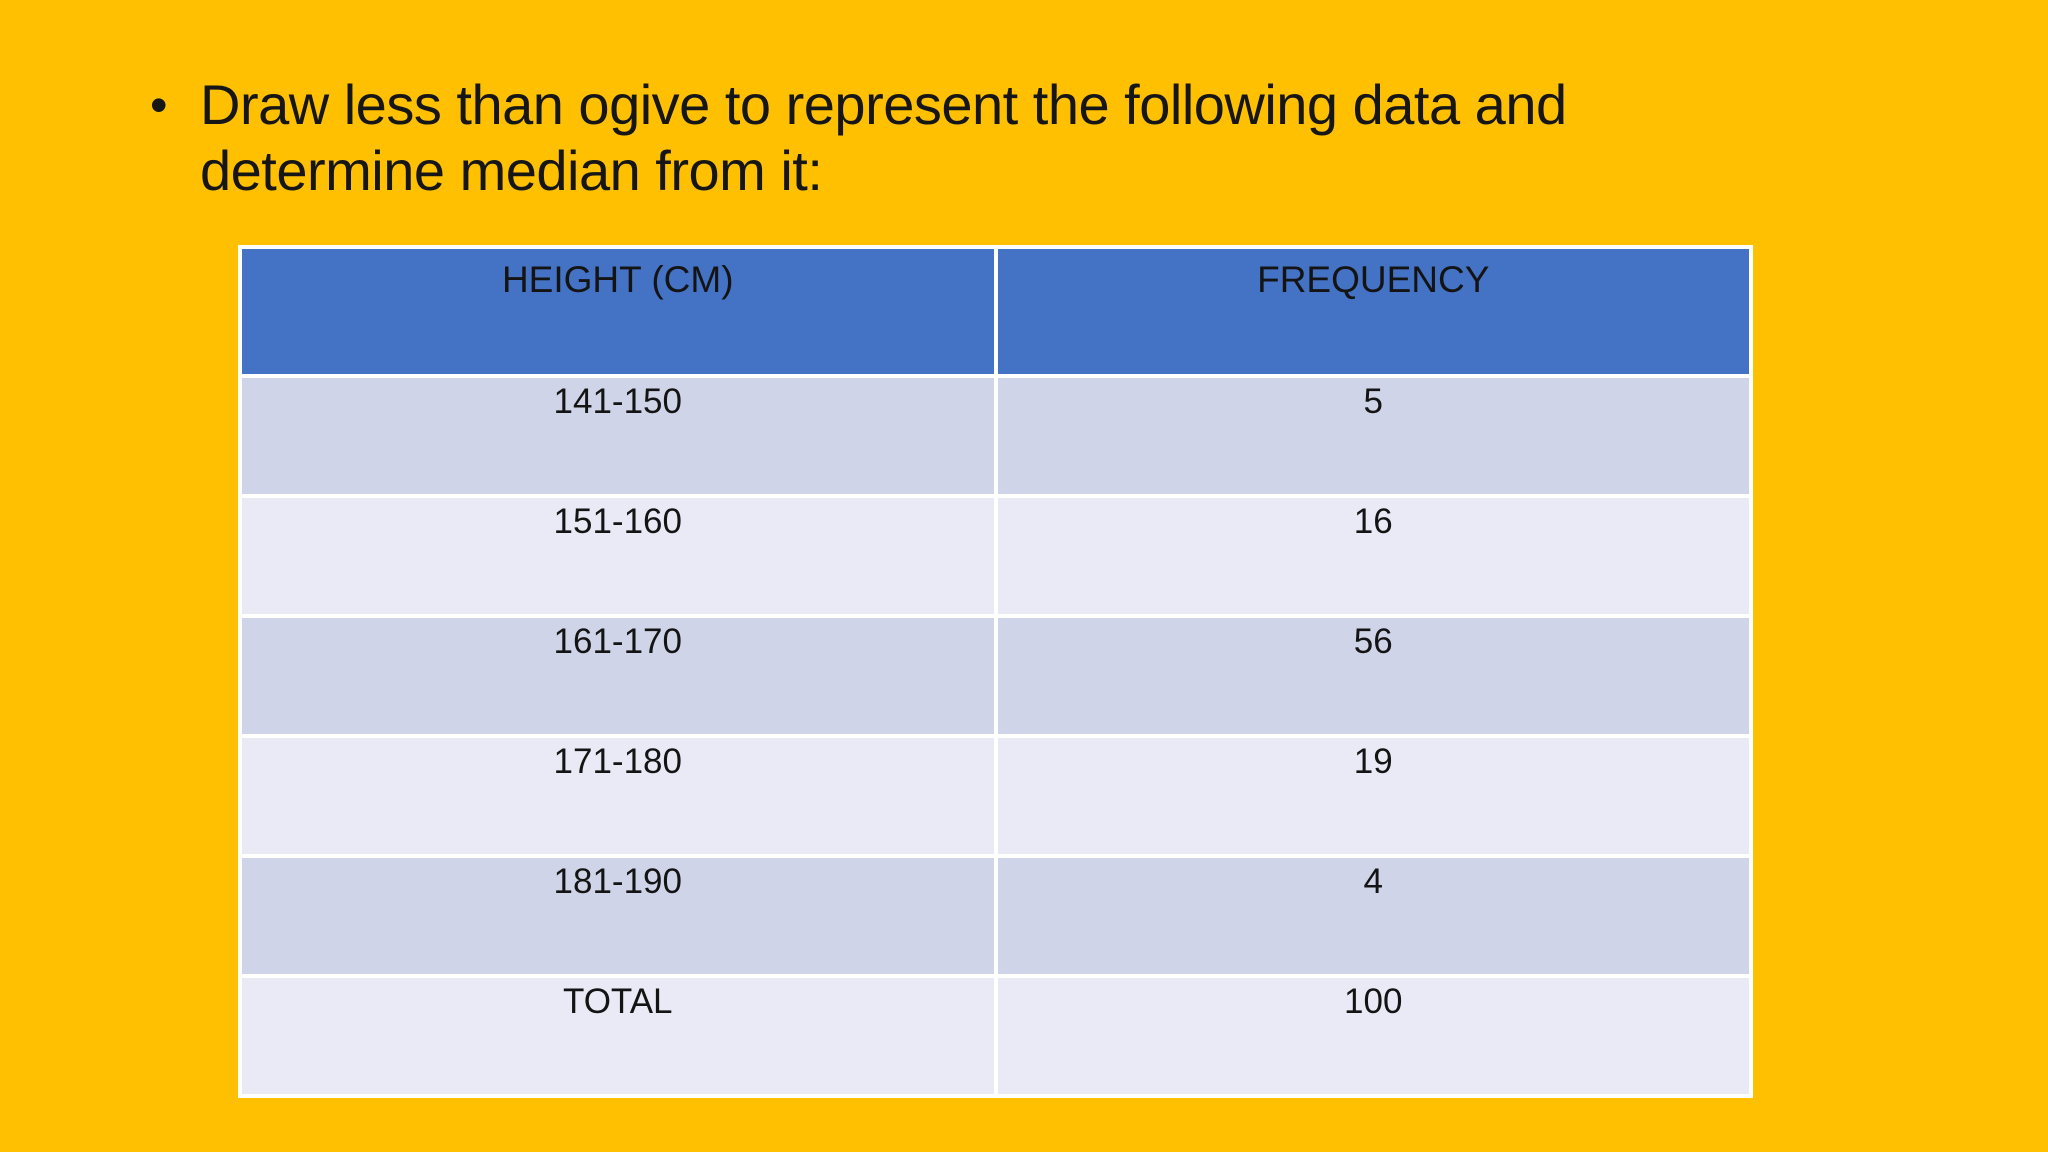  What do you see at coordinates (618, 436) in the screenshot?
I see `height-range-cell: 141-150` at bounding box center [618, 436].